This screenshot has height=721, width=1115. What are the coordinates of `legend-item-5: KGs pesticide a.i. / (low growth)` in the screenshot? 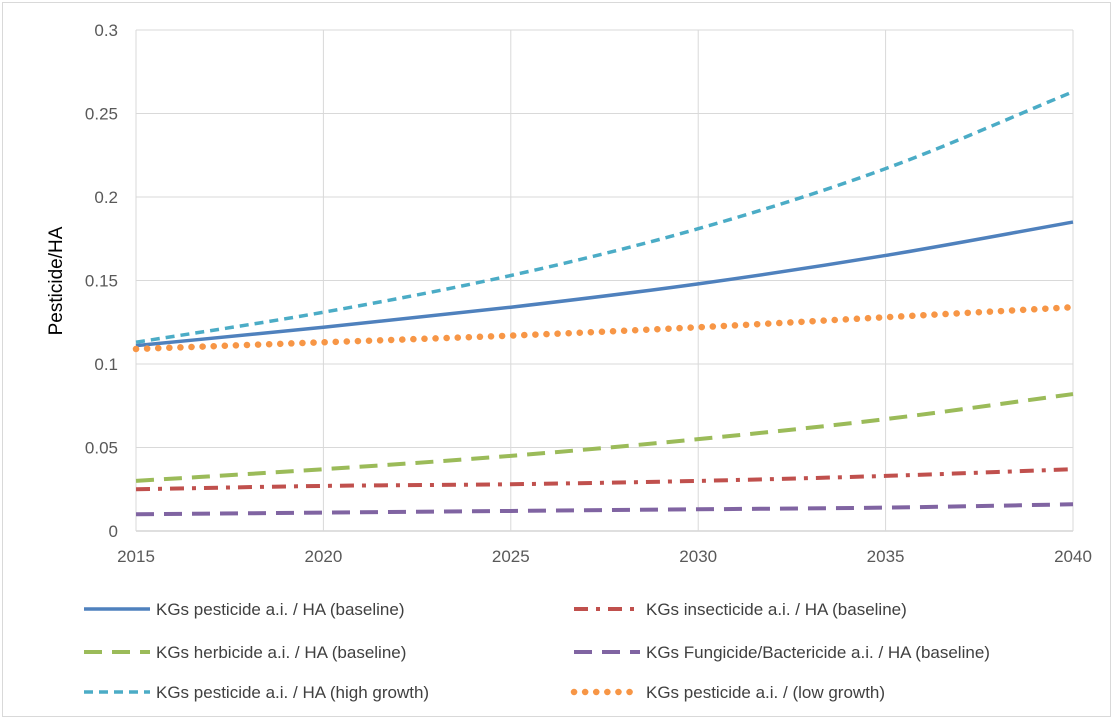 It's located at (727, 692).